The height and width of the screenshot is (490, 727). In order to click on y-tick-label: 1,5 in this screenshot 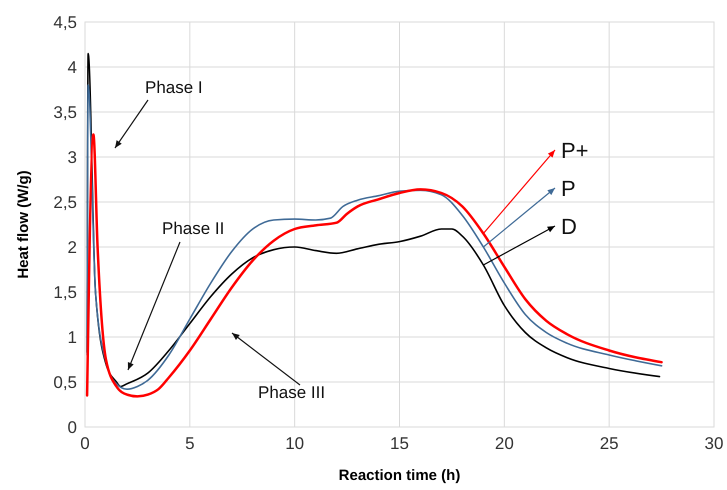, I will do `click(65, 292)`.